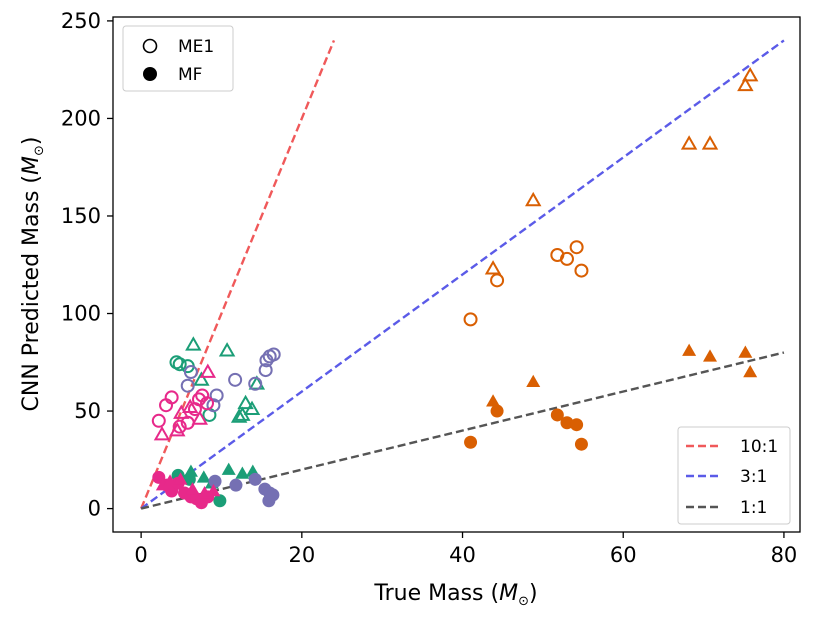  What do you see at coordinates (87, 265) in the screenshot?
I see `y-axis-ticks: 0 50 100 150 200 250` at bounding box center [87, 265].